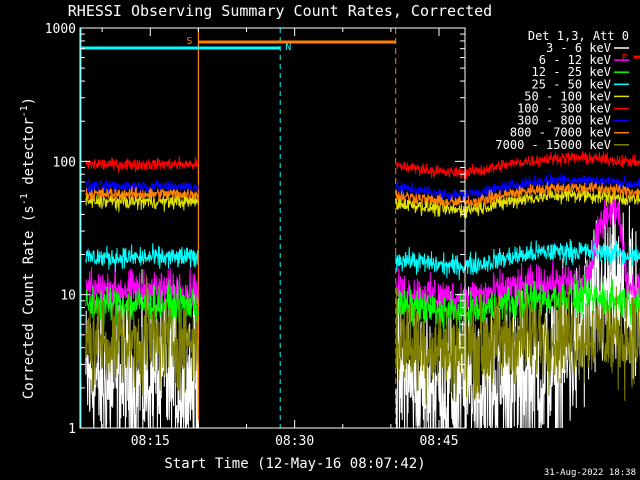  Describe the element at coordinates (150, 441) in the screenshot. I see `x-tick-label: 08:15` at that location.